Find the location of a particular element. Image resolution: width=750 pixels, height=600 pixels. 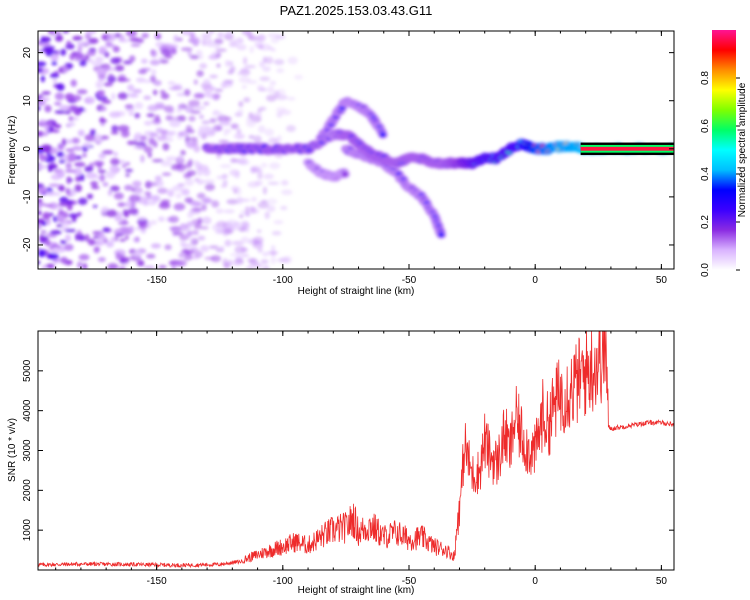

y-tick-label: 0 is located at coordinates (27, 149).